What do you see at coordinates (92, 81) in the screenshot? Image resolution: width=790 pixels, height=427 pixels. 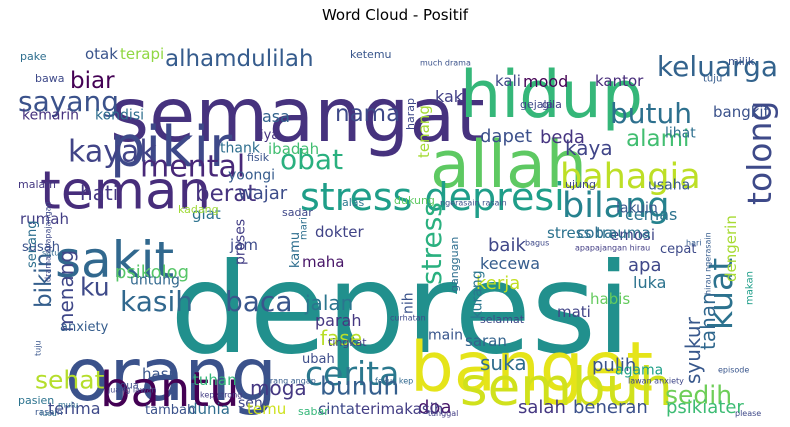 I see `word-biar: biar` at bounding box center [92, 81].